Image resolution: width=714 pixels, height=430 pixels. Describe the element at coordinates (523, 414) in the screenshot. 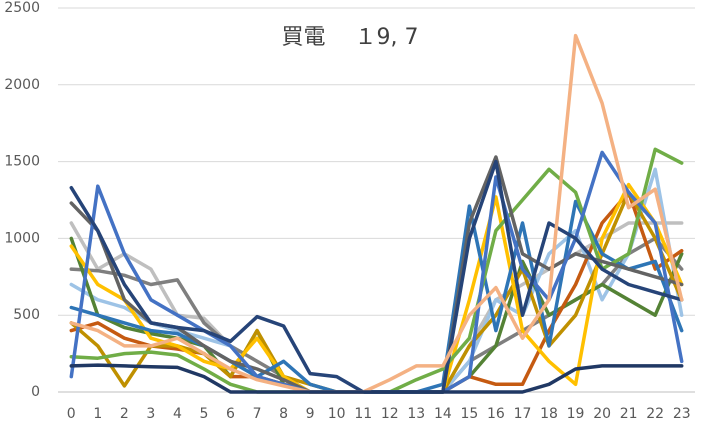

I see `x-tick-label: 17` at that location.